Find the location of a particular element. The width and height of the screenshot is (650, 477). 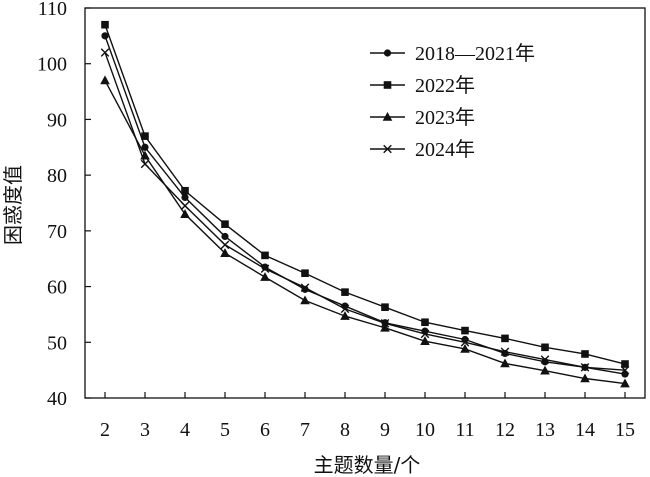

y-tick-label: 100 is located at coordinates (52, 65).